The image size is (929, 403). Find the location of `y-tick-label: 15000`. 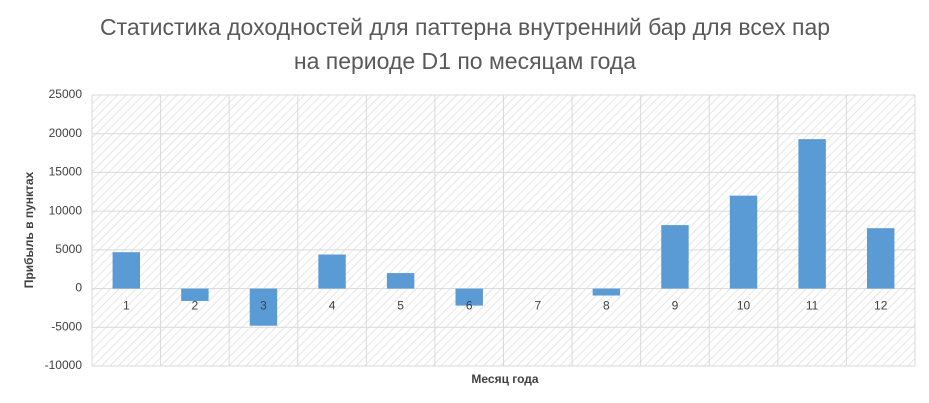

y-tick-label: 15000 is located at coordinates (66, 172).